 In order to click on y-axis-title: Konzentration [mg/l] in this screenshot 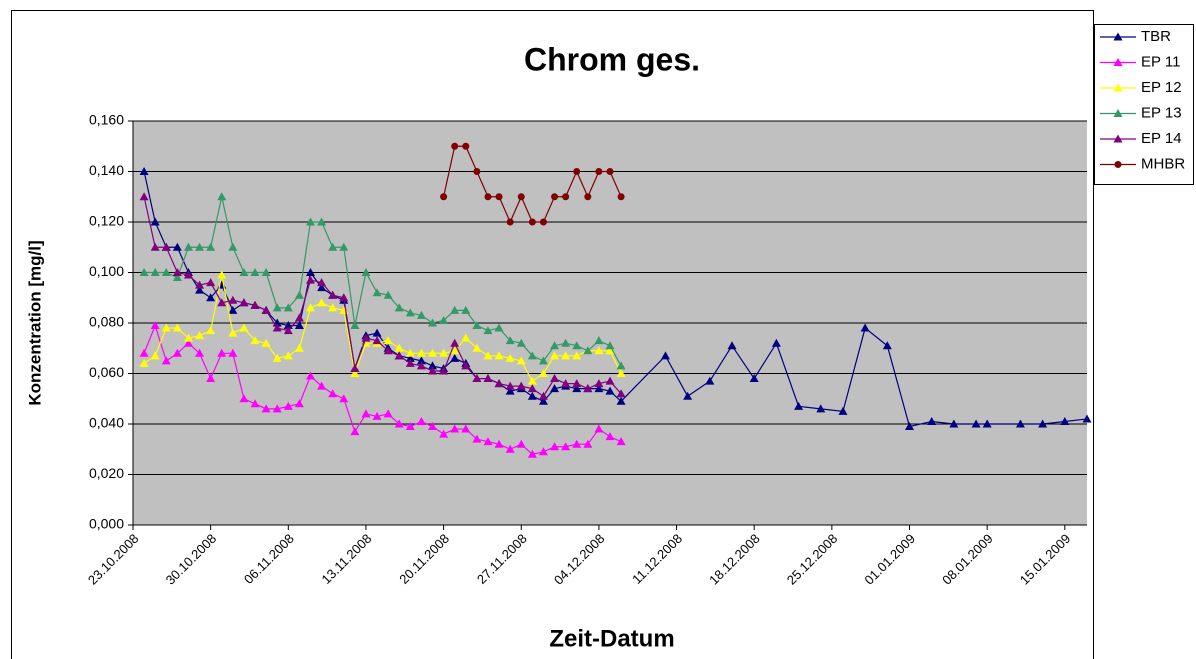, I will do `click(34, 322)`.